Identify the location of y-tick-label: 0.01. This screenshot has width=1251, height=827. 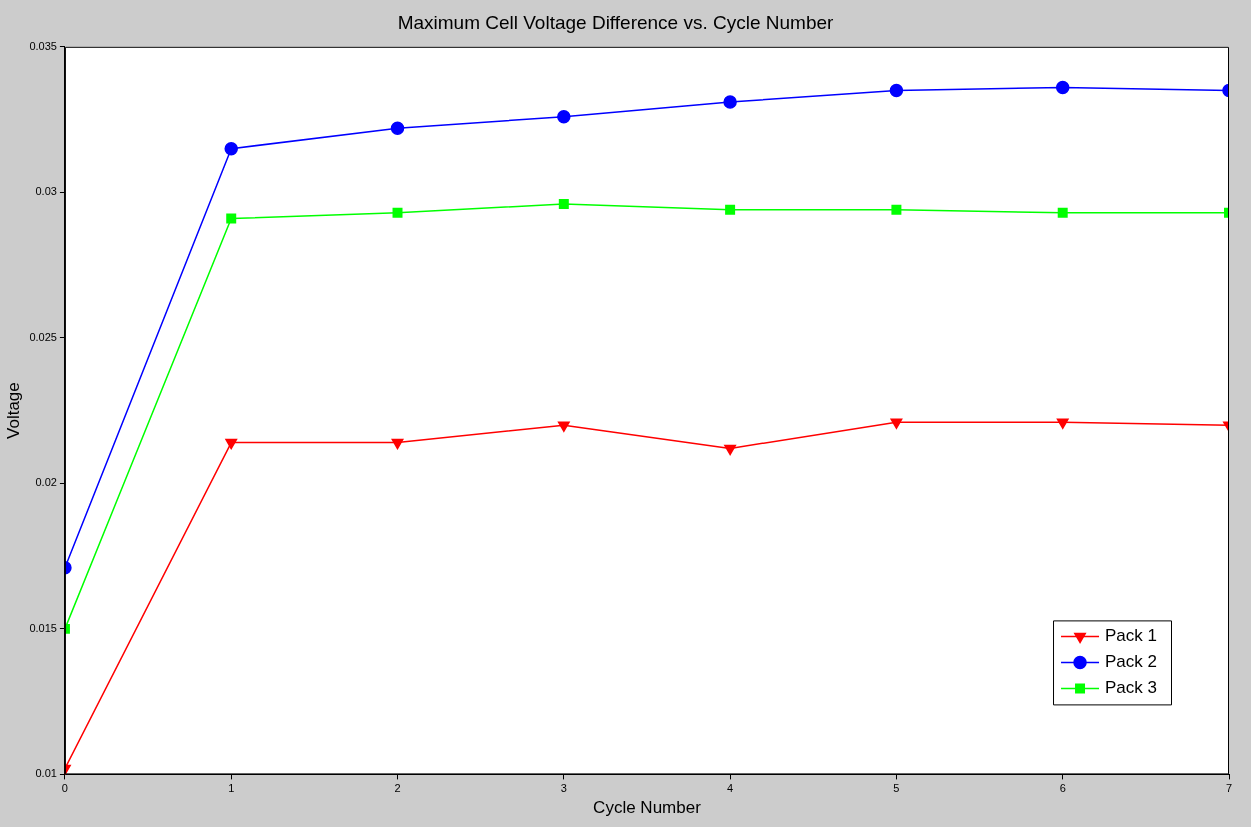
(46, 773).